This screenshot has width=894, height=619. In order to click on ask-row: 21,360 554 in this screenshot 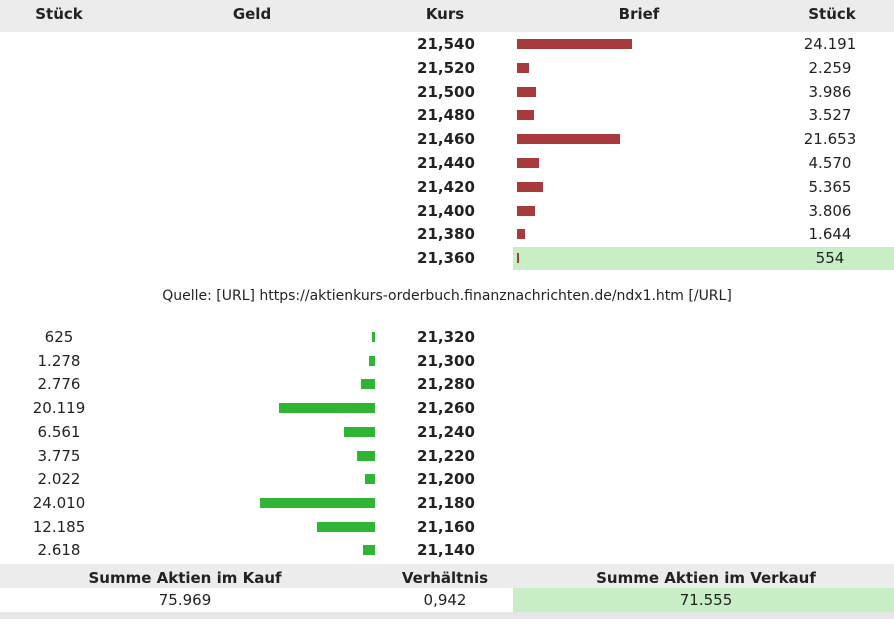, I will do `click(447, 259)`.